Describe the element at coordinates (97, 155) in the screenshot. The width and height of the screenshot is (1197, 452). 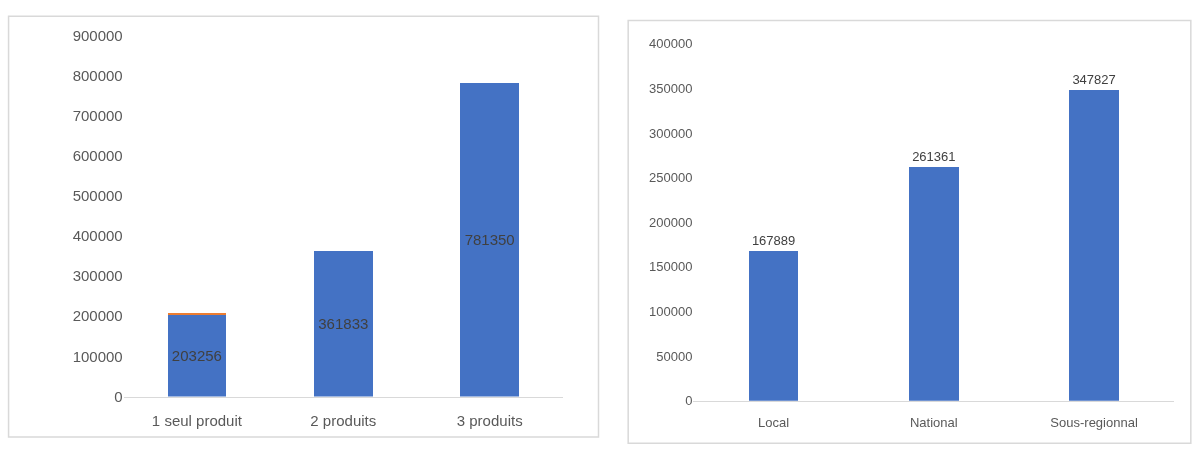
I see `y-tick-label: 600000` at that location.